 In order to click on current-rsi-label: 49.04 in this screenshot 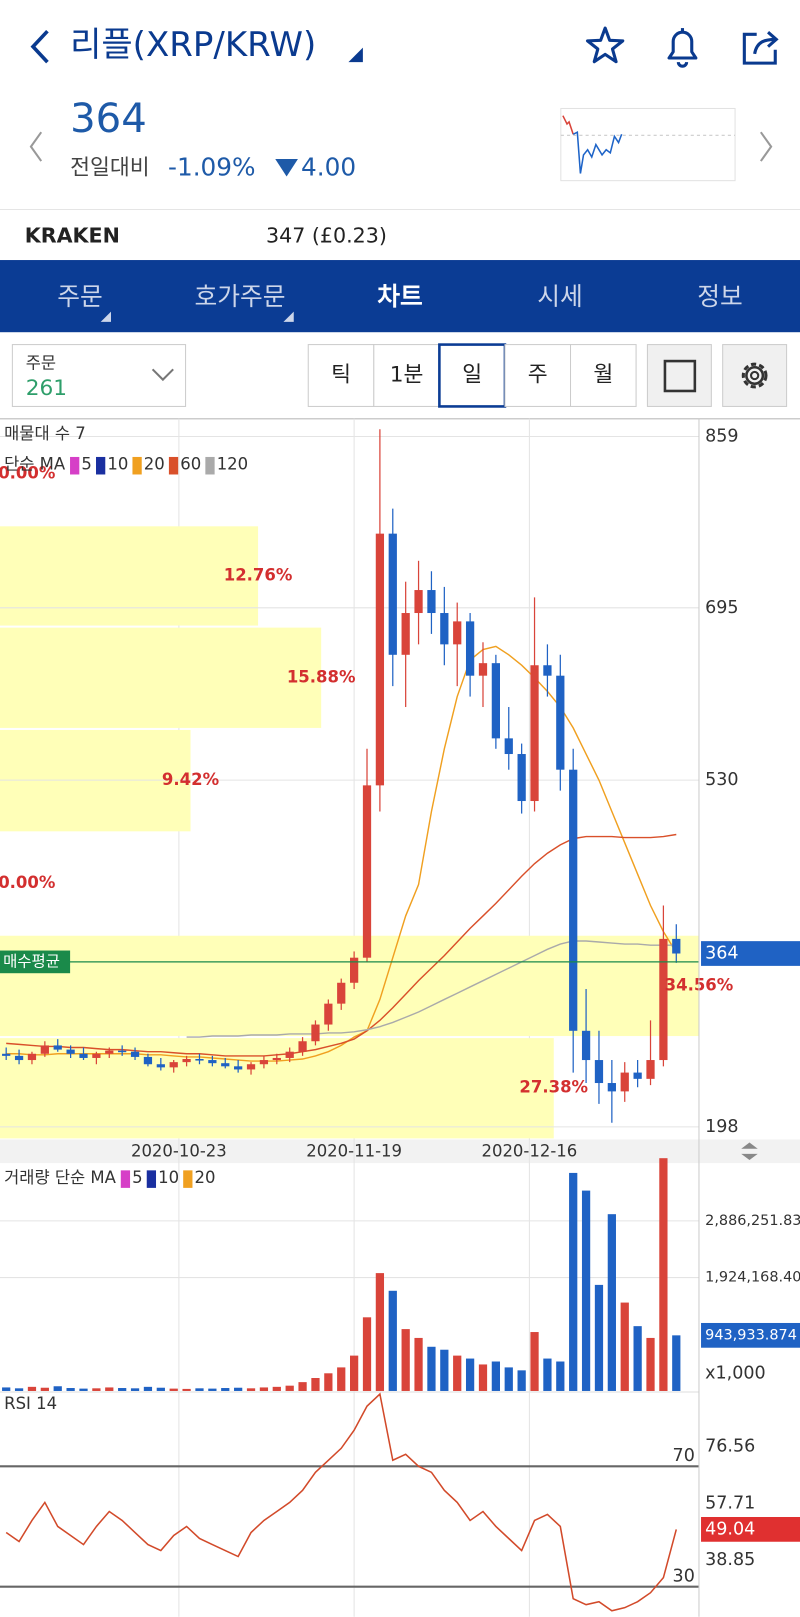, I will do `click(730, 1529)`.